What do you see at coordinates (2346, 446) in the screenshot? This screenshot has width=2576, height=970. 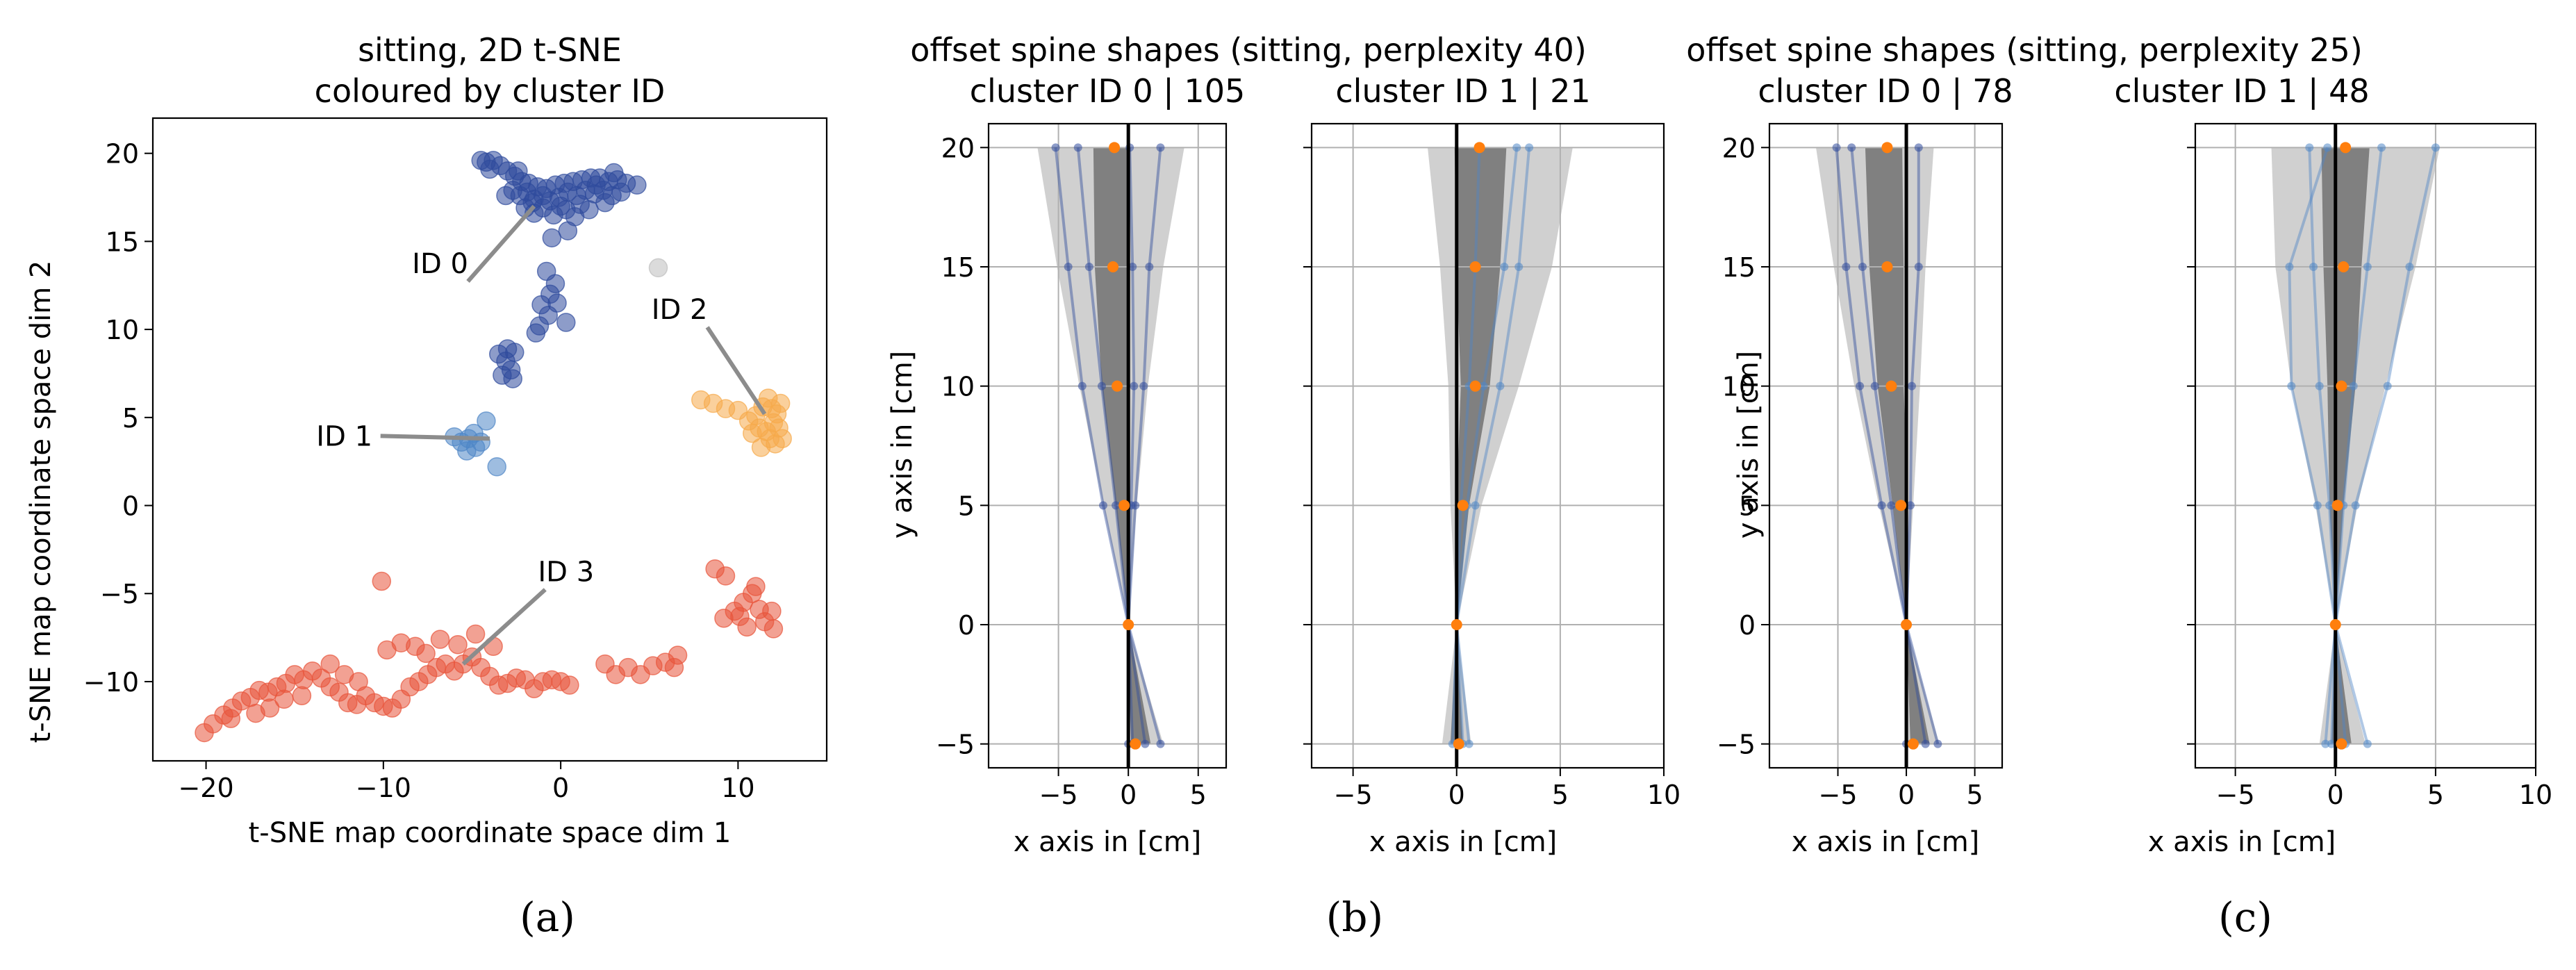 I see `panel-c-right-inner-band` at bounding box center [2346, 446].